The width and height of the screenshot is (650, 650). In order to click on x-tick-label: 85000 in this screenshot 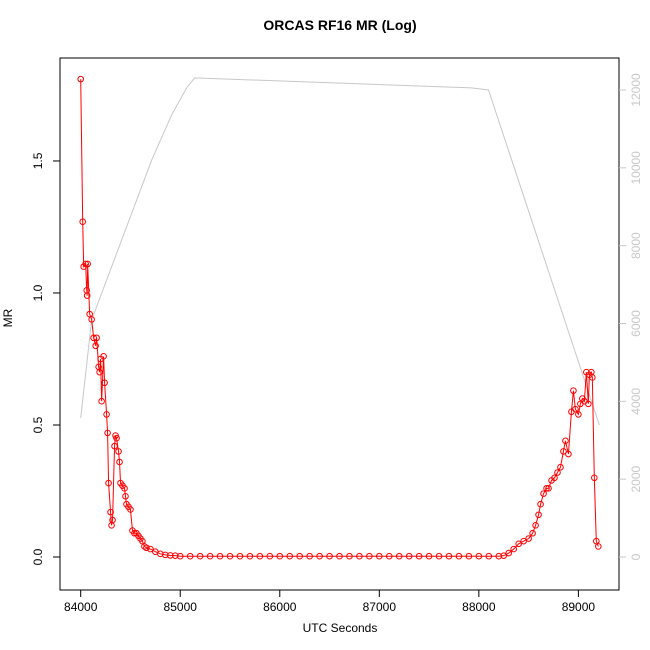, I will do `click(181, 607)`.